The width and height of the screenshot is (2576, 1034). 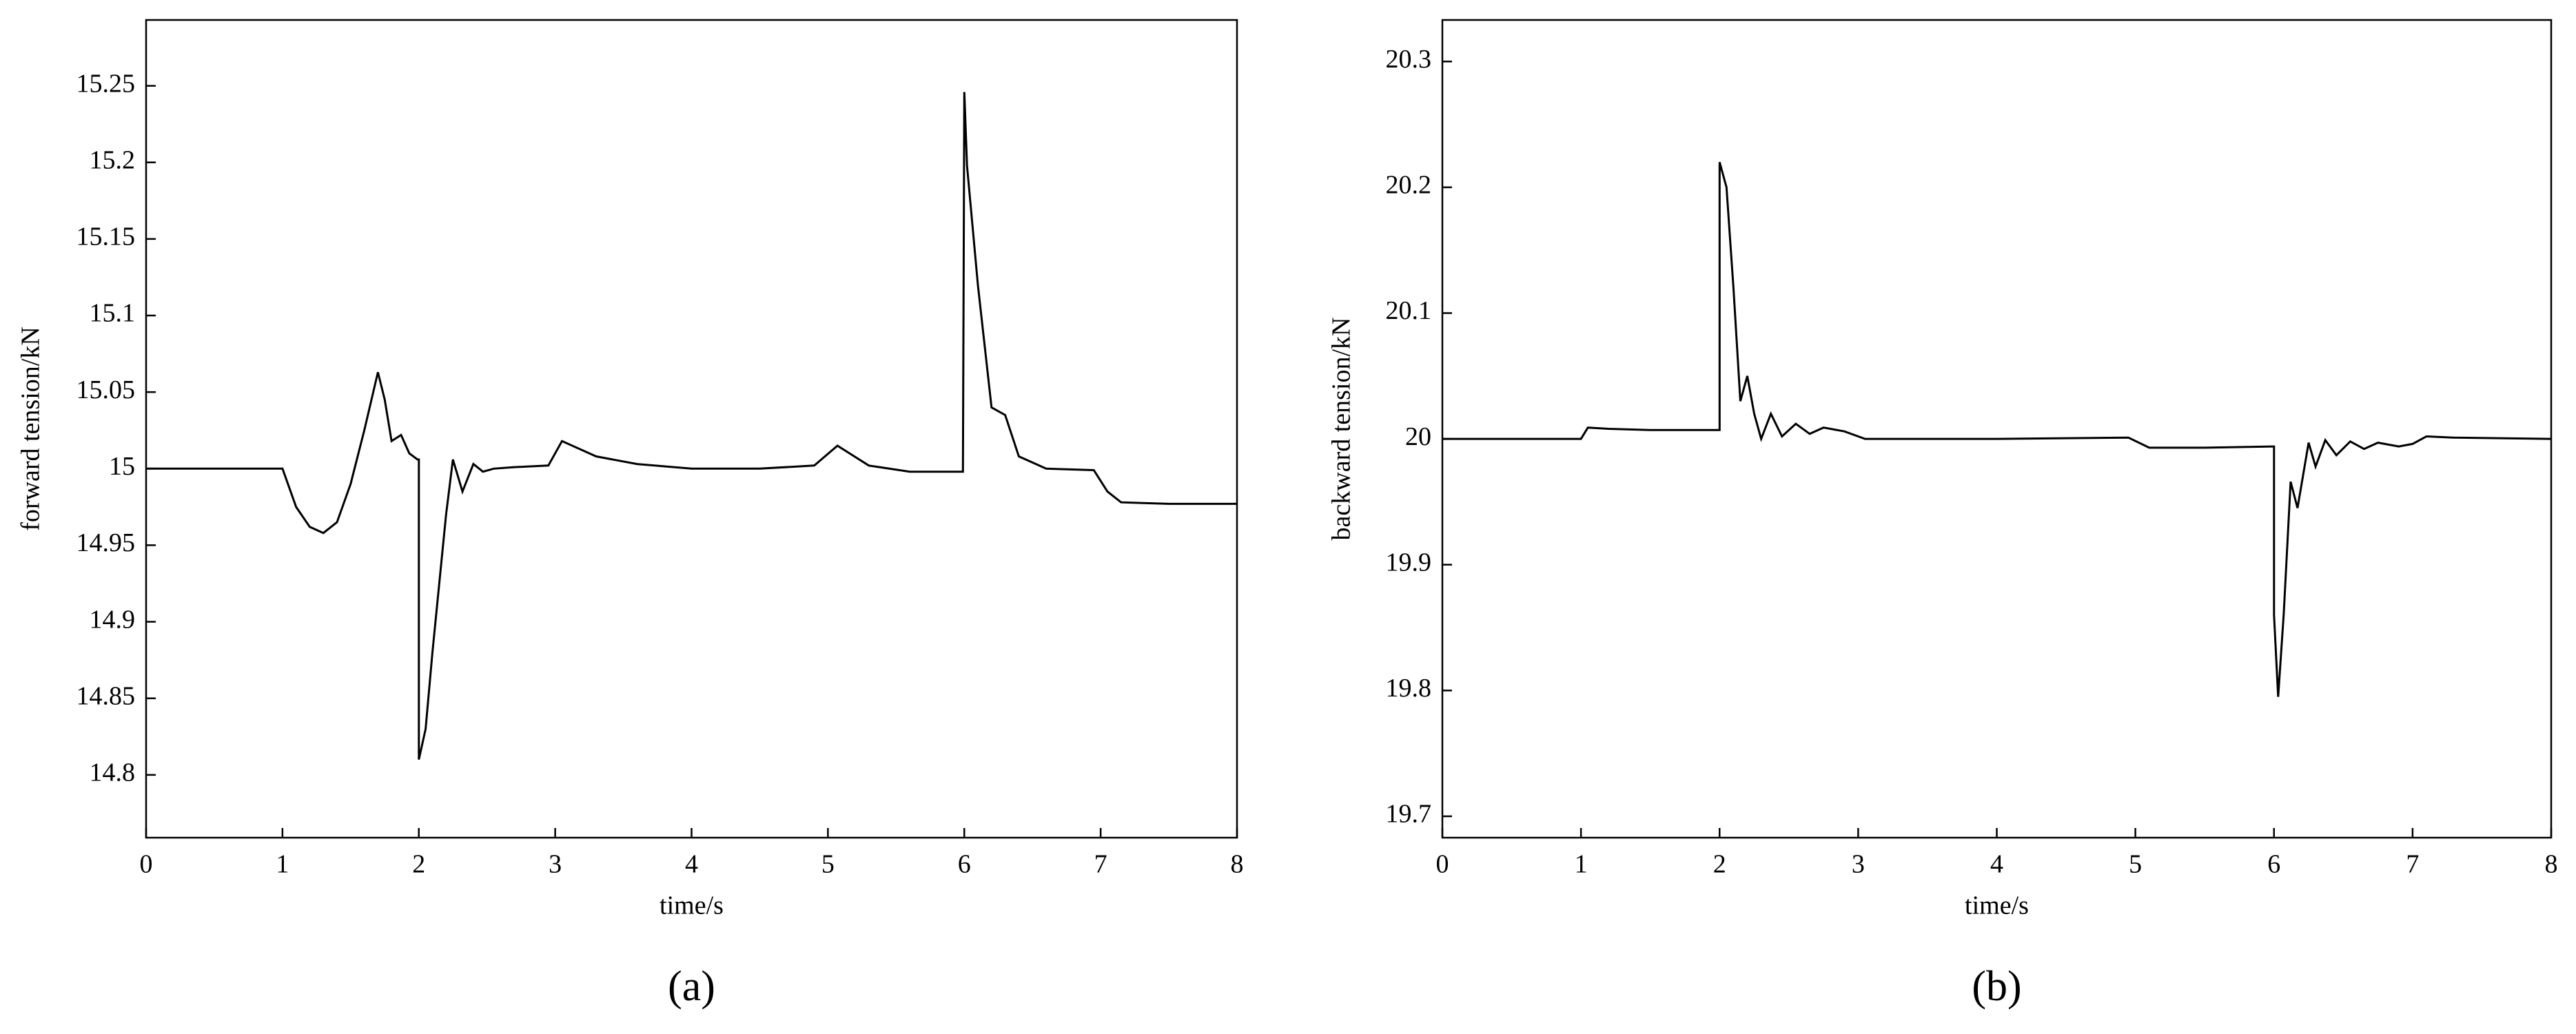 I want to click on y-tick-label: 19.9, so click(x=1409, y=562).